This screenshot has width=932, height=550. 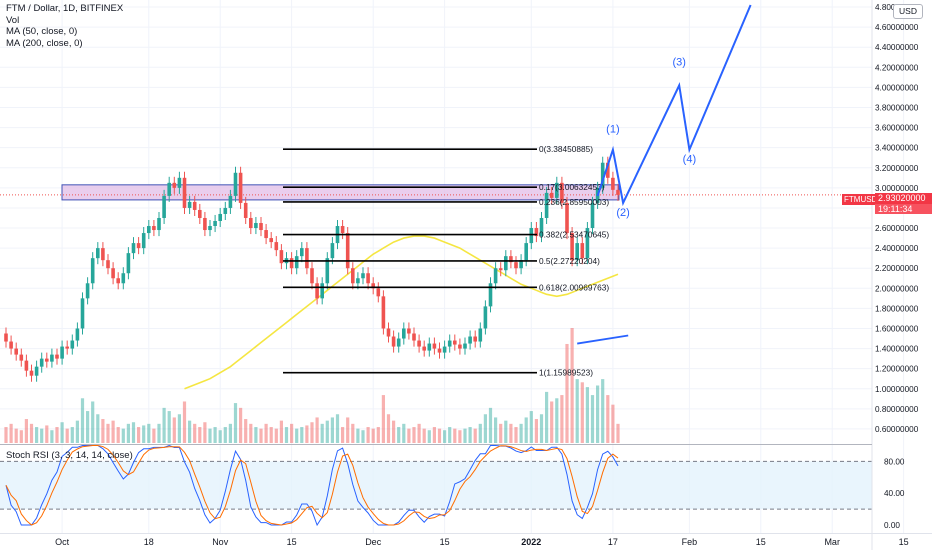 I want to click on y-tick-label: 2.20000000, so click(x=897, y=268).